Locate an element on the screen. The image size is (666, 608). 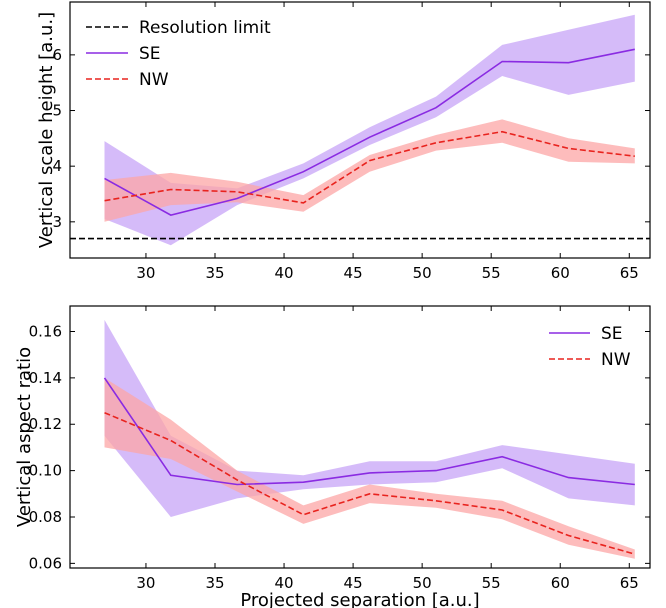
legend-resolution-limit-label: Resolution limit is located at coordinates (205, 28).